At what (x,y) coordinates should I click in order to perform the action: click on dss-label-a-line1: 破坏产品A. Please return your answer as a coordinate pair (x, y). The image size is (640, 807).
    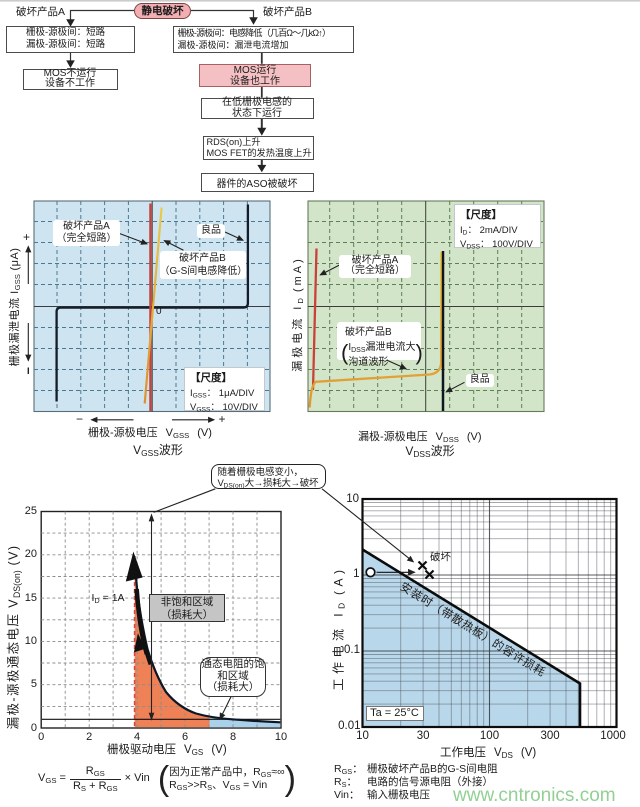
    Looking at the image, I should click on (375, 260).